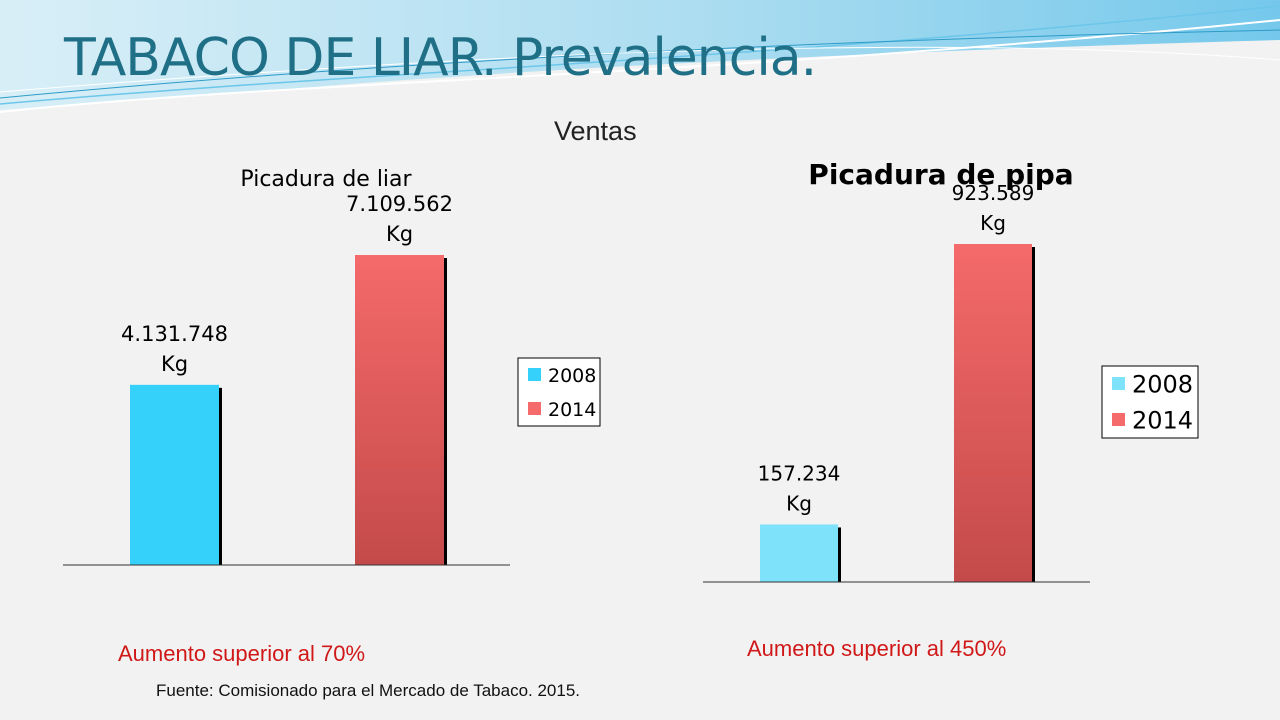 The width and height of the screenshot is (1280, 720). What do you see at coordinates (326, 179) in the screenshot?
I see `chart-title: Picadura de liar` at bounding box center [326, 179].